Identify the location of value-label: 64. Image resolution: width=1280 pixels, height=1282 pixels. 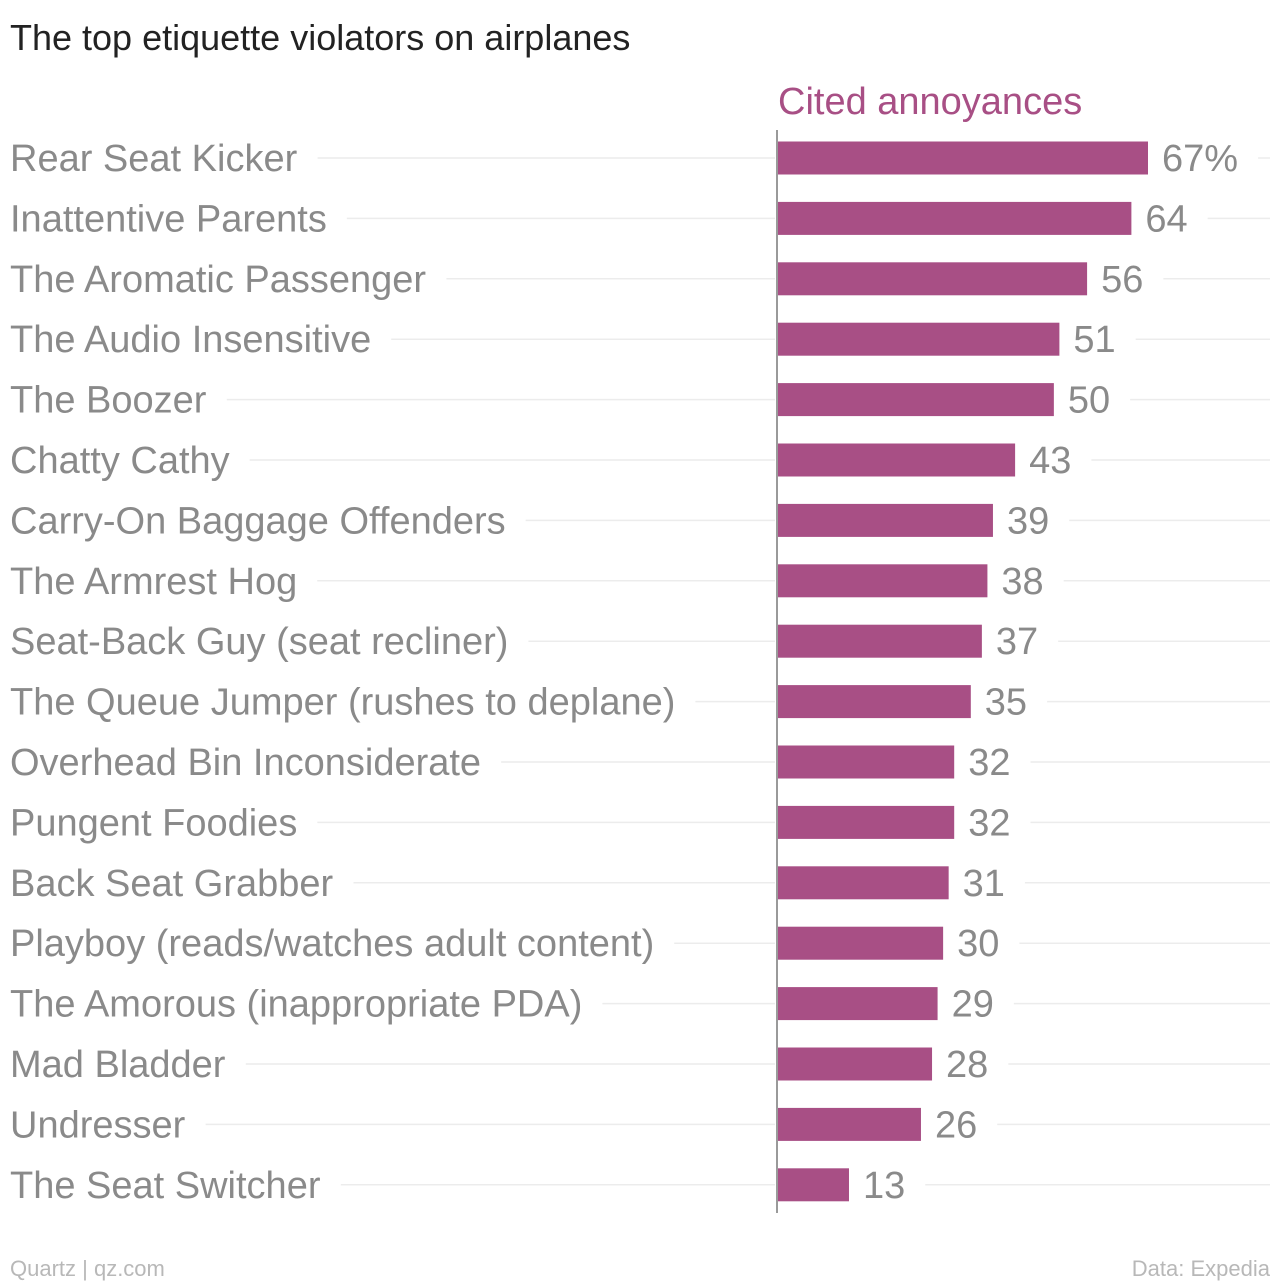
(1166, 219).